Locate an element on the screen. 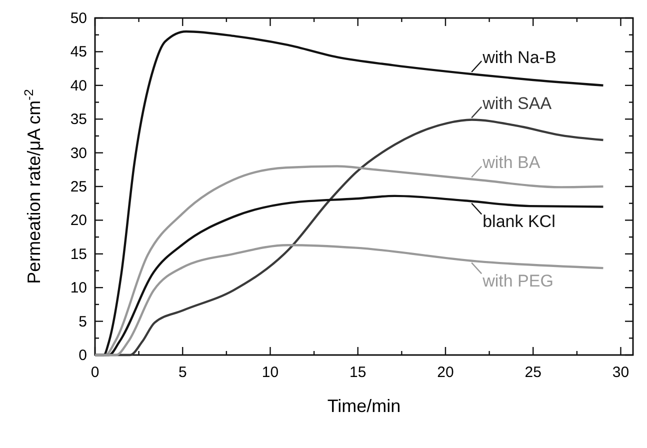 This screenshot has width=647, height=448. x-tick-label: 10 is located at coordinates (270, 372).